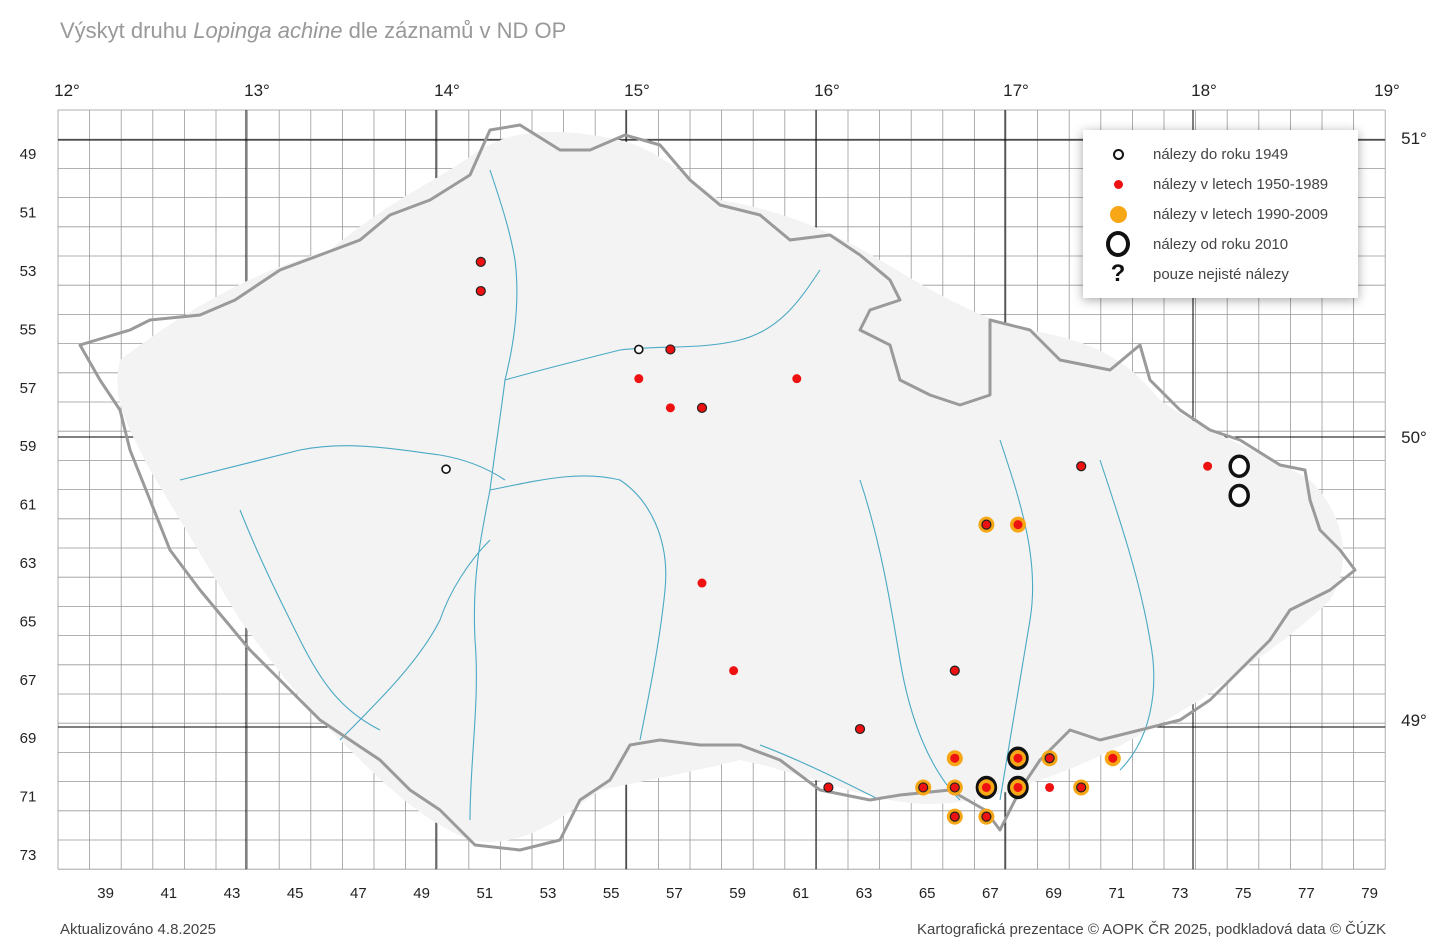 The height and width of the screenshot is (950, 1440). Describe the element at coordinates (864, 893) in the screenshot. I see `grid-col-label: 63` at that location.